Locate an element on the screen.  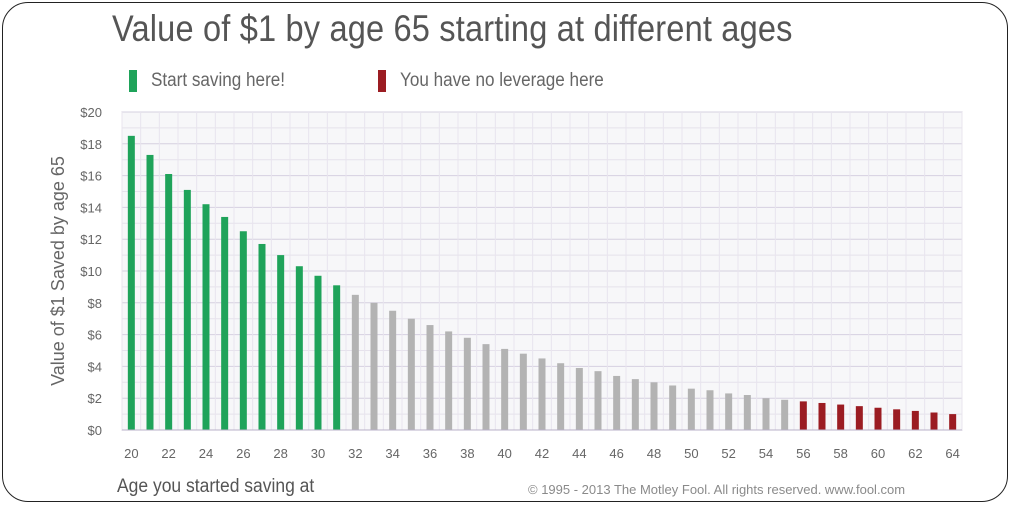
x-tick-label: 54 is located at coordinates (766, 453).